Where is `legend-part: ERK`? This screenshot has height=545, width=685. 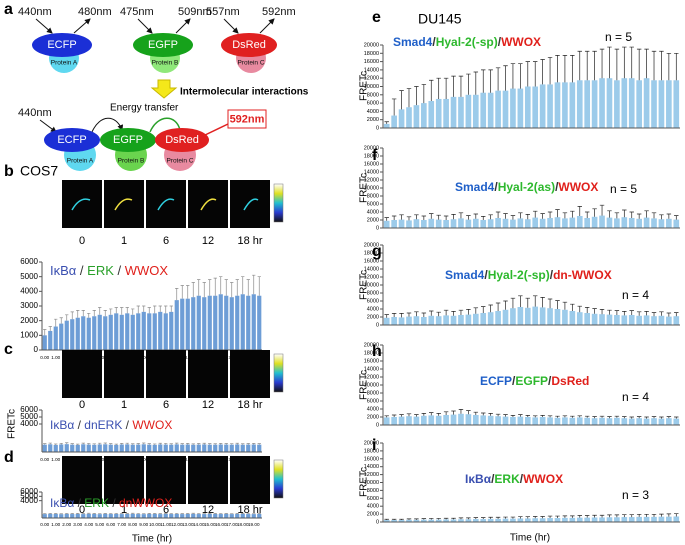 legend-part: ERK is located at coordinates (507, 479).